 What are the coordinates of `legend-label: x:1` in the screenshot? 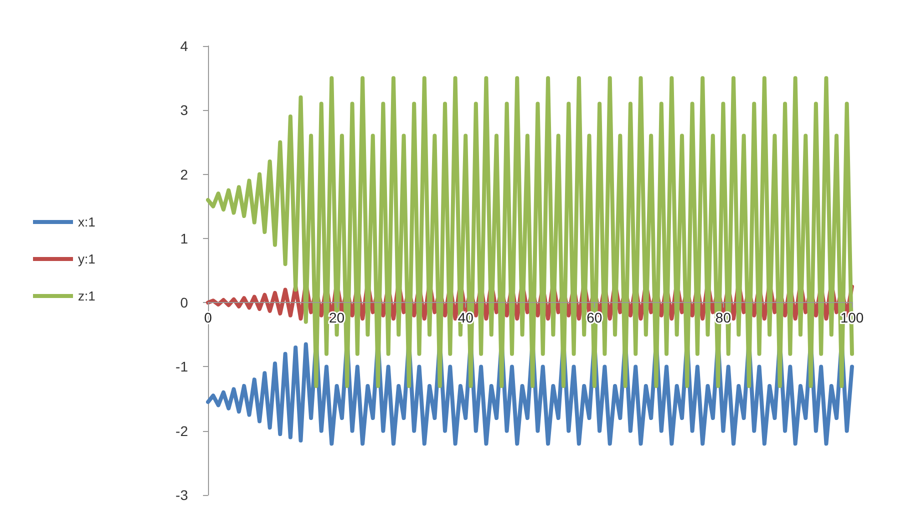 It's located at (87, 222).